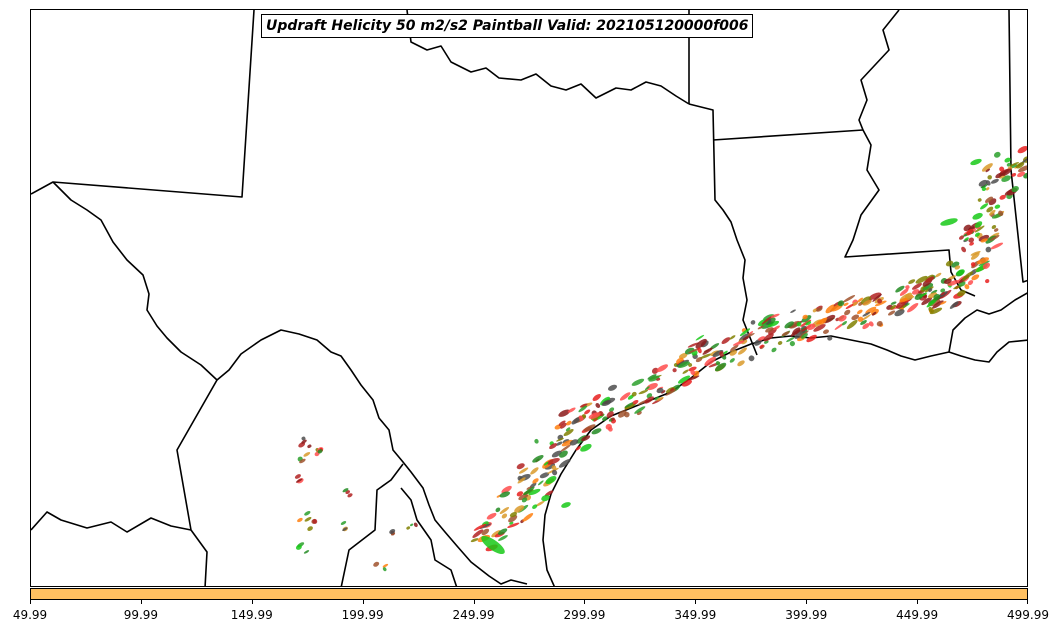 The image size is (1062, 633). Describe the element at coordinates (917, 615) in the screenshot. I see `colorbar-tick-label: 449.99` at that location.